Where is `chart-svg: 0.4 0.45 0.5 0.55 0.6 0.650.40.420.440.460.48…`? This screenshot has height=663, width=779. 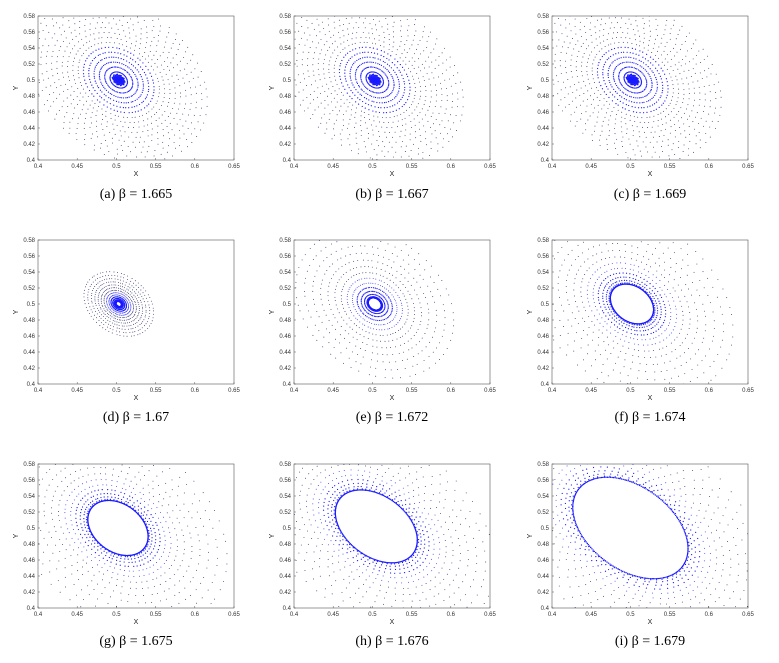
chart-svg: 0.4 0.45 0.5 0.55 0.6 0.650.40.420.440.460.48… is located at coordinates (126, 320).